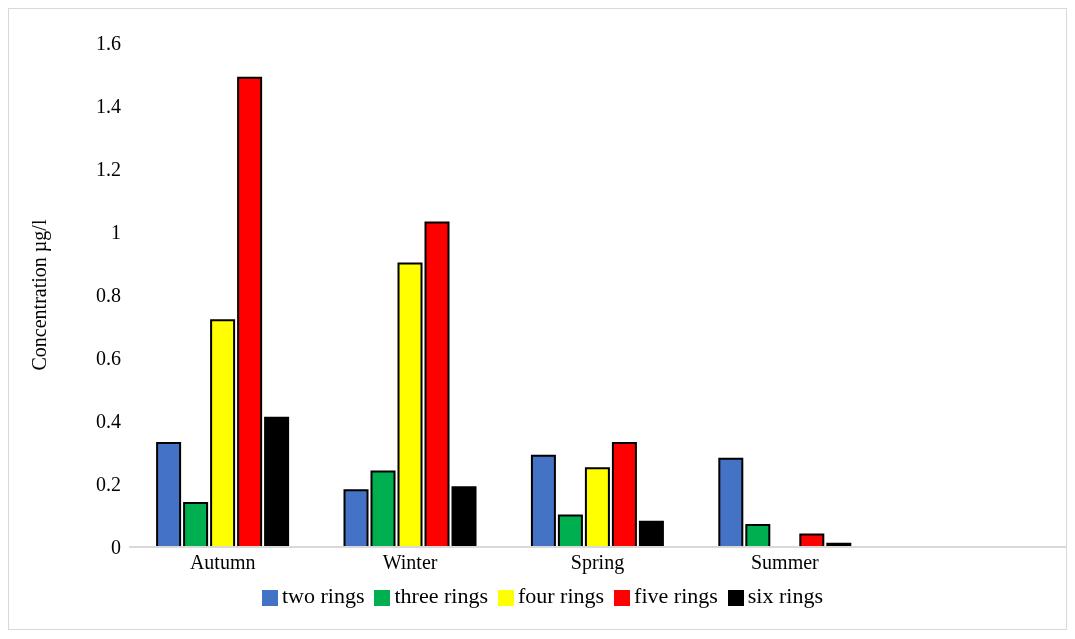 This screenshot has width=1075, height=639. Describe the element at coordinates (222, 562) in the screenshot. I see `x-tick-label: Autumn` at that location.